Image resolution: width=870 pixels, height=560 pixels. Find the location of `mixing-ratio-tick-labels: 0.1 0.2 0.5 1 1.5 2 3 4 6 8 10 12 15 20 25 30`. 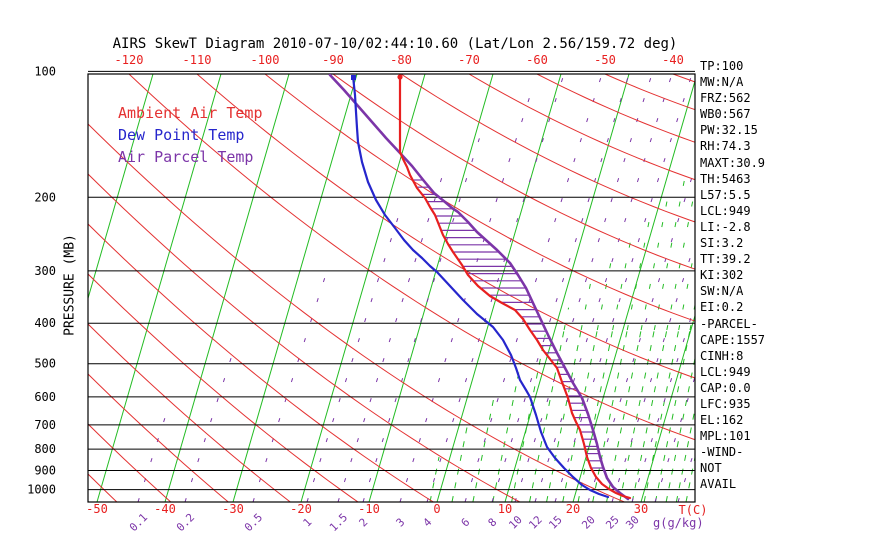

mixing-ratio-tick-labels: 0.1 0.2 0.5 1 1.5 2 3 4 6 8 10 12 15 20 25 30 is located at coordinates (384, 522).